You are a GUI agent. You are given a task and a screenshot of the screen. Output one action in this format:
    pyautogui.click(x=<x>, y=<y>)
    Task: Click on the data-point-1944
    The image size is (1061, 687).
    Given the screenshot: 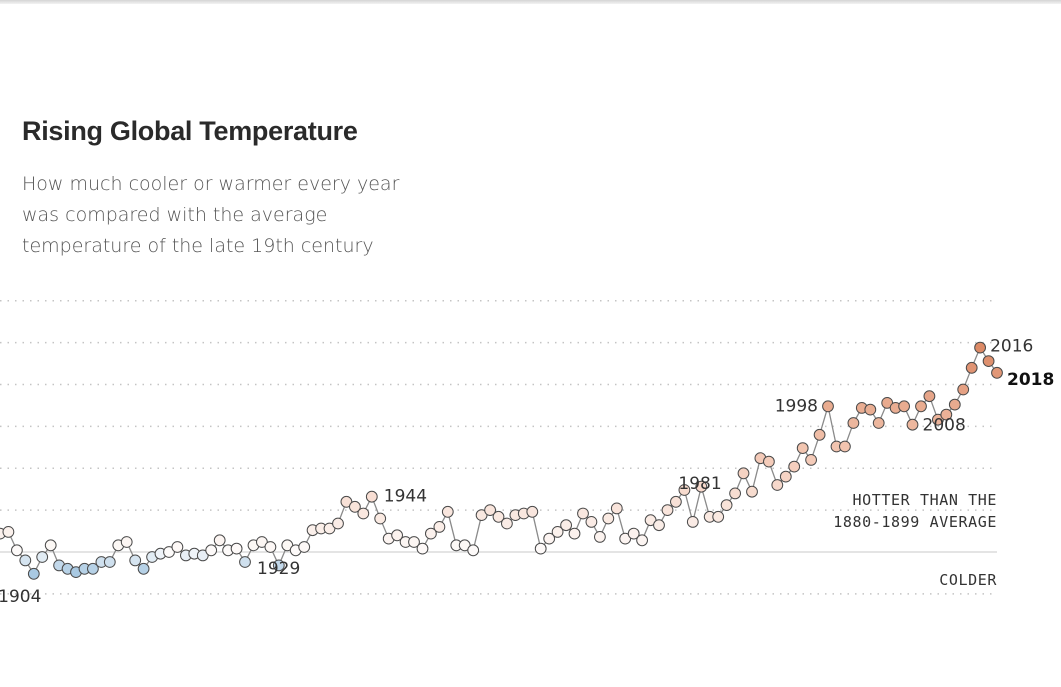 What is the action you would take?
    pyautogui.click(x=371, y=496)
    